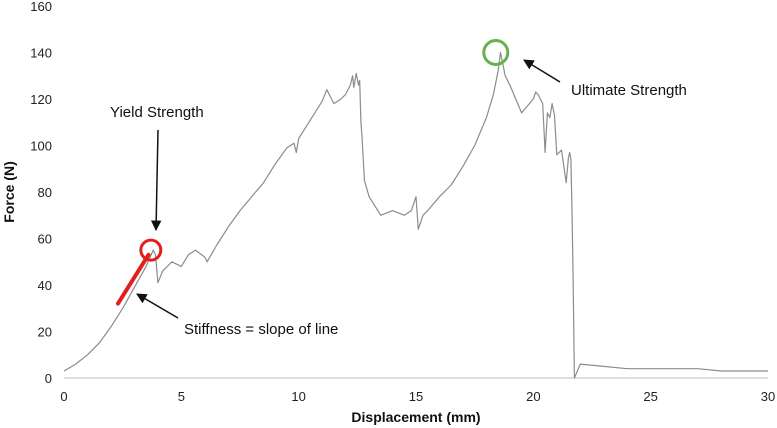  I want to click on y-axis: 0 20 40 60 80 100 120 140 160, so click(41, 193).